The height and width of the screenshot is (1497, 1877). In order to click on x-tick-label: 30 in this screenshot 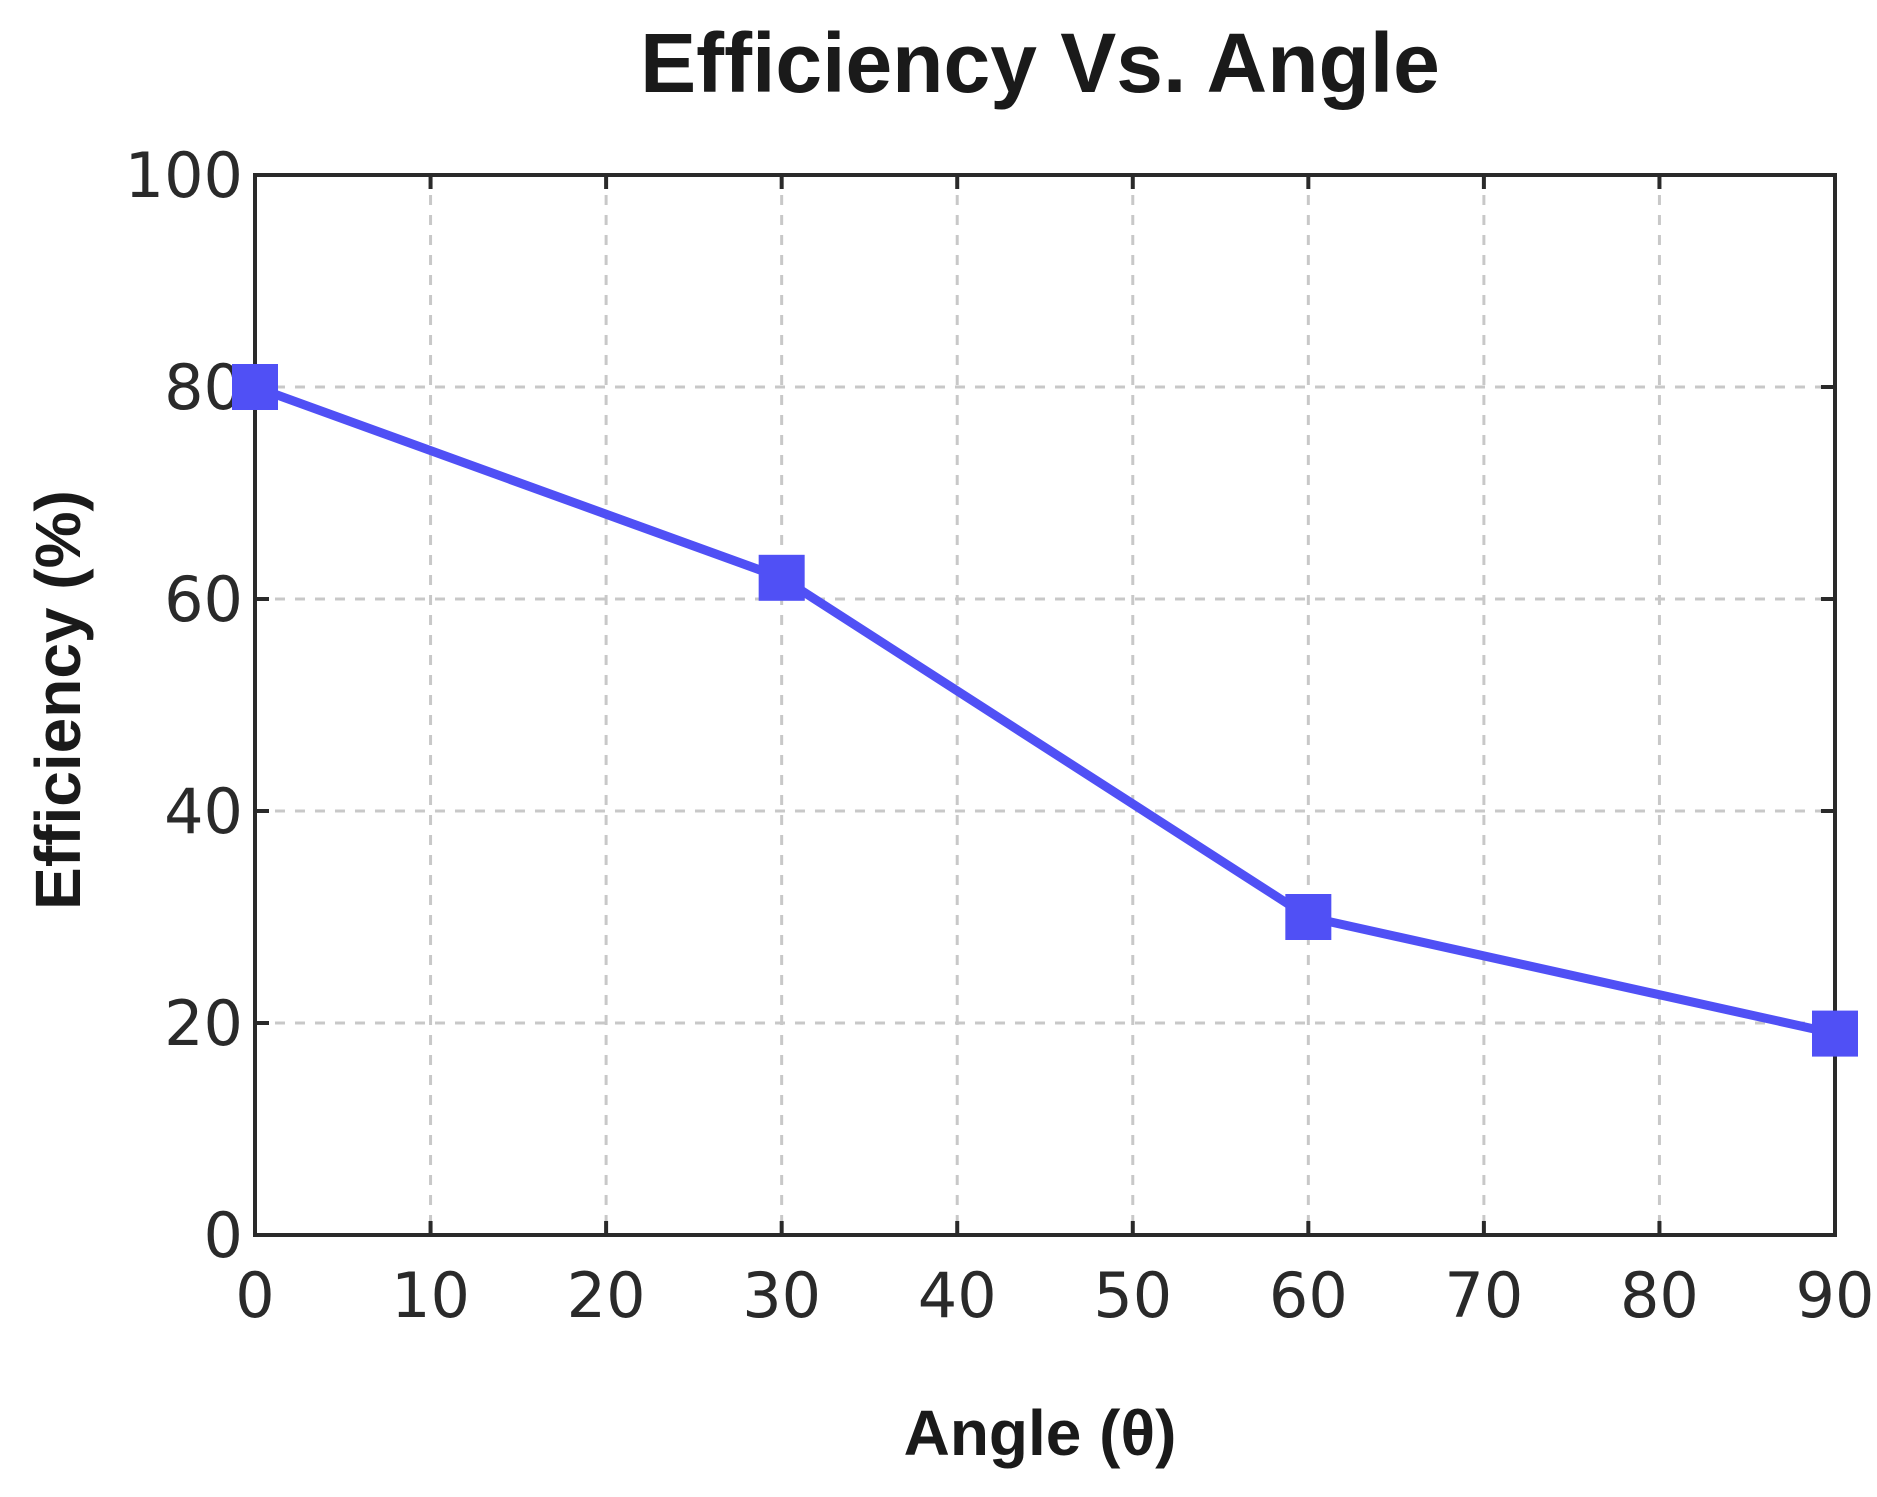, I will do `click(781, 1295)`.